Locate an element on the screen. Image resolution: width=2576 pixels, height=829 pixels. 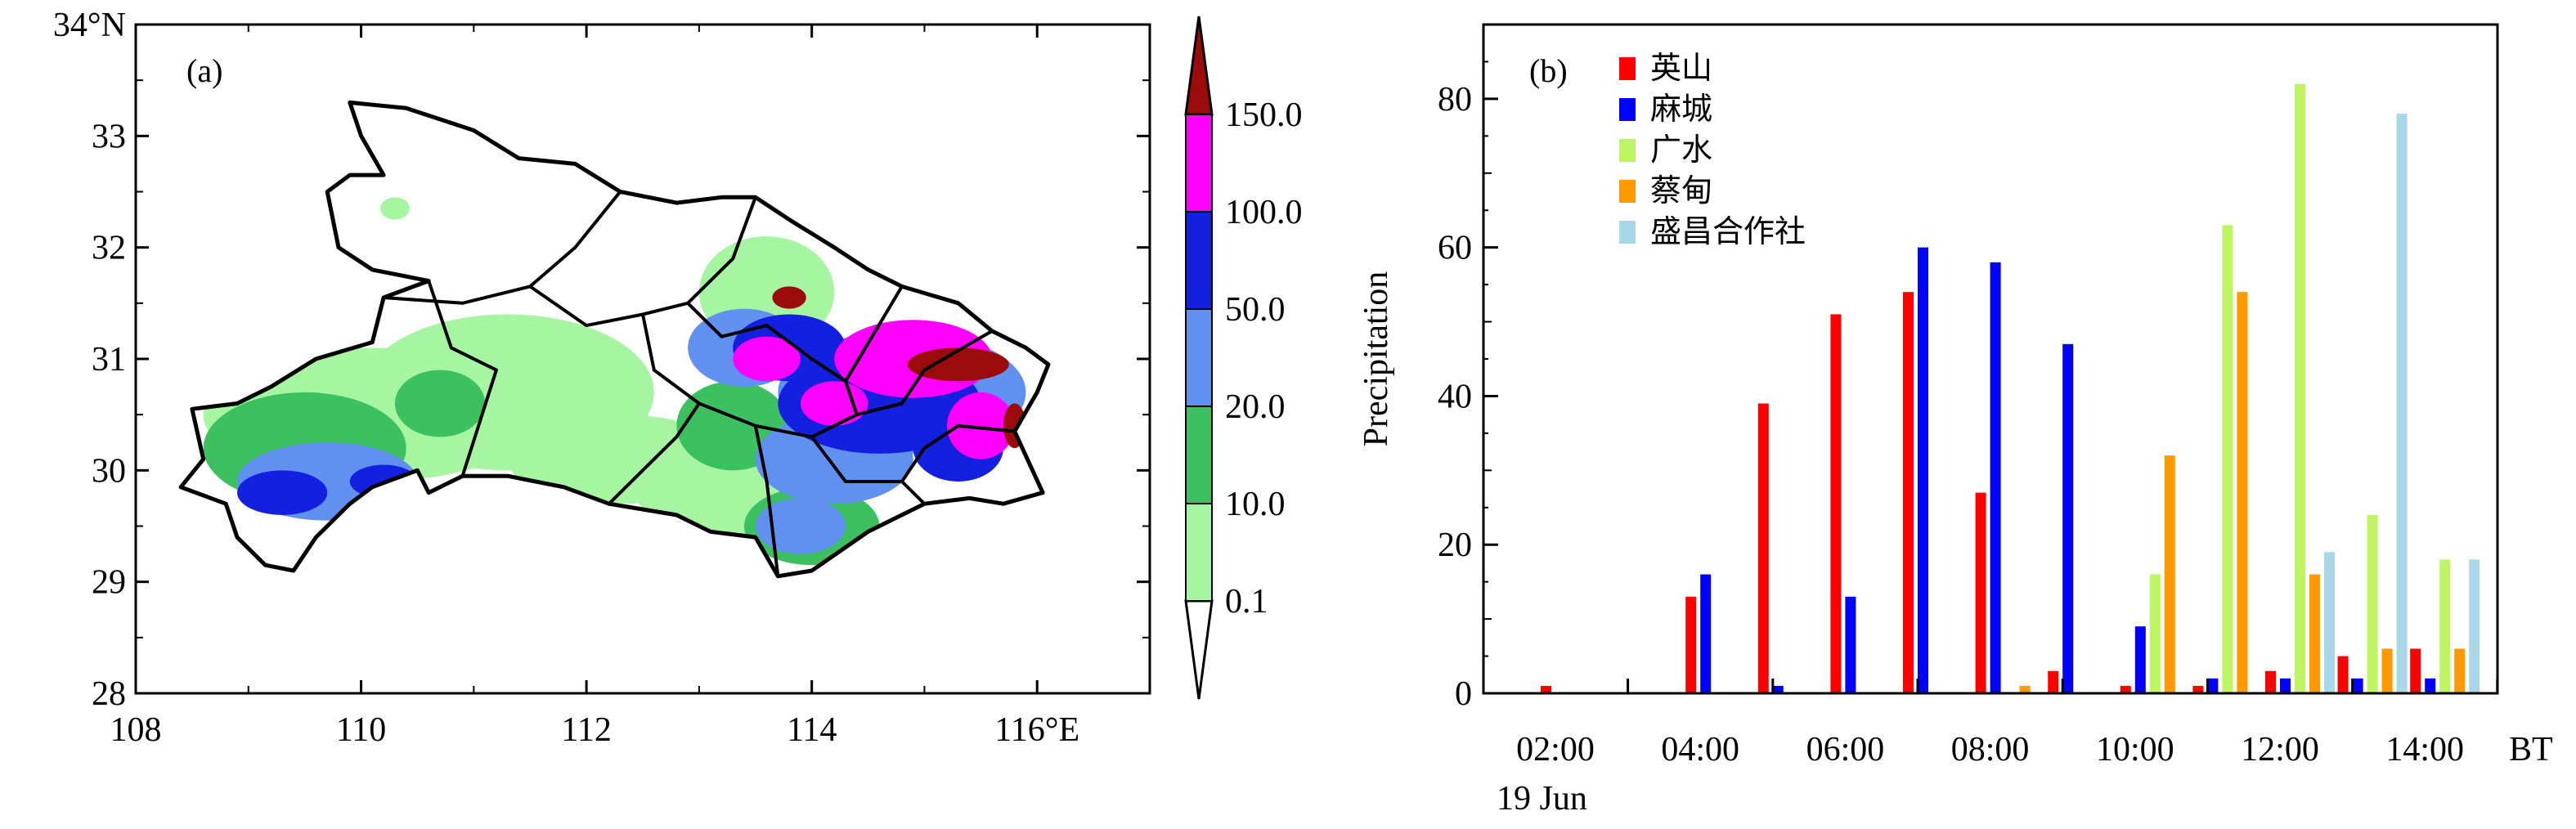
colorbar-under-triangle is located at coordinates (1199, 649).